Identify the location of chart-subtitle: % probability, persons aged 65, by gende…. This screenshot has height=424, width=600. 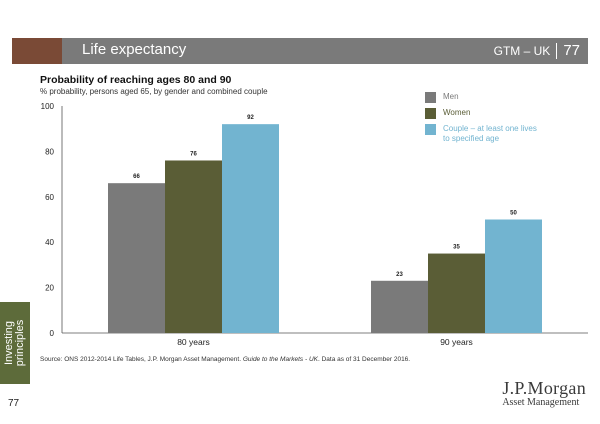
(154, 91).